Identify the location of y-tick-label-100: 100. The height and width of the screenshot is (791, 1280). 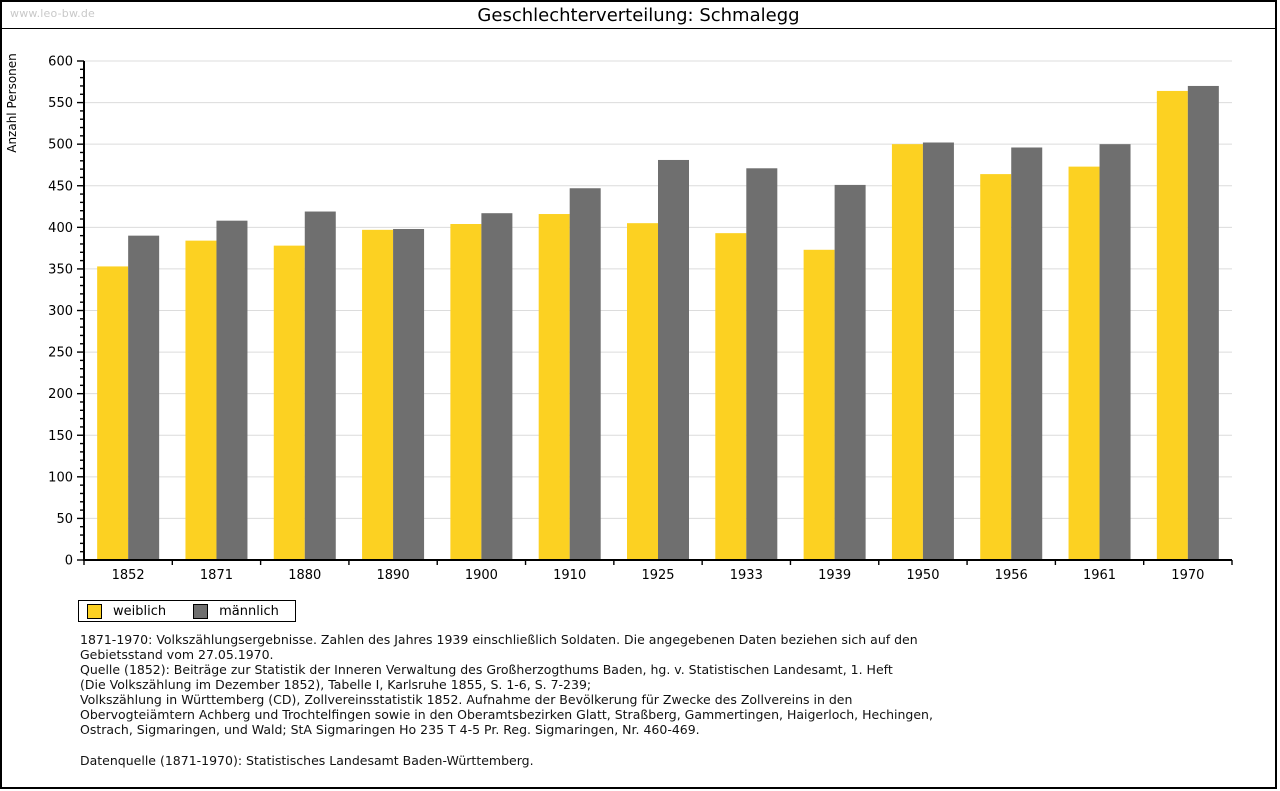
(60, 477).